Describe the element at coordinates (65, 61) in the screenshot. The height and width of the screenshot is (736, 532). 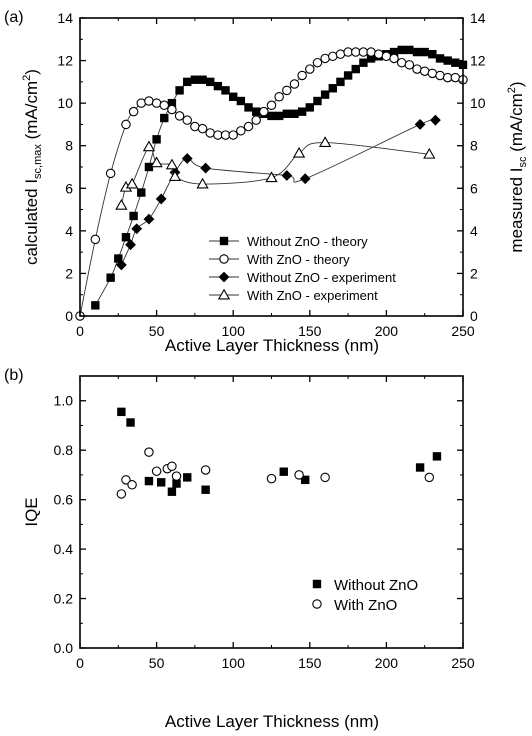
I see `a-y-tick-label: 12` at that location.